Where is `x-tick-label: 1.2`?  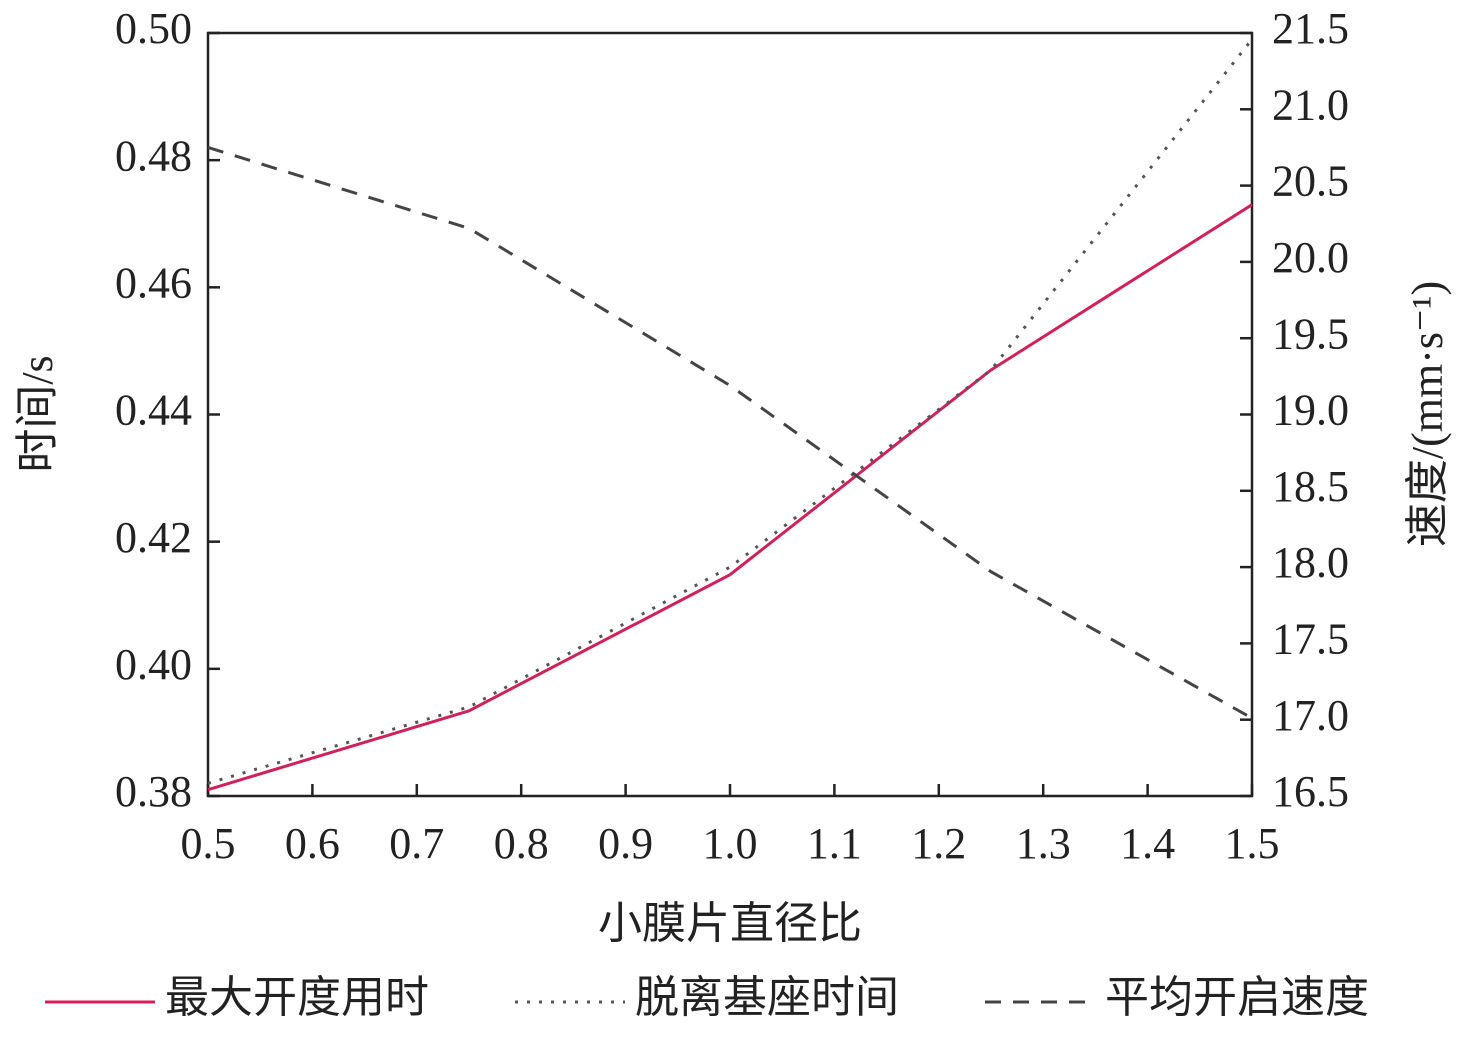
x-tick-label: 1.2 is located at coordinates (938, 843).